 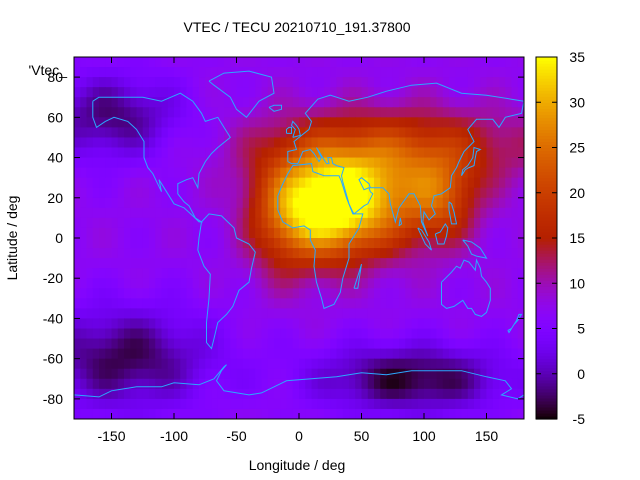 I want to click on colorbar, so click(x=546, y=238).